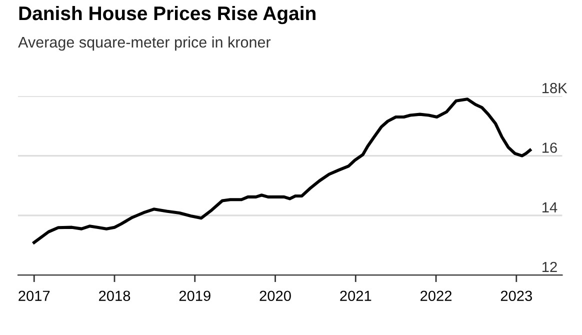 The image size is (582, 335). What do you see at coordinates (275, 296) in the screenshot?
I see `x-tick-label: 2020` at bounding box center [275, 296].